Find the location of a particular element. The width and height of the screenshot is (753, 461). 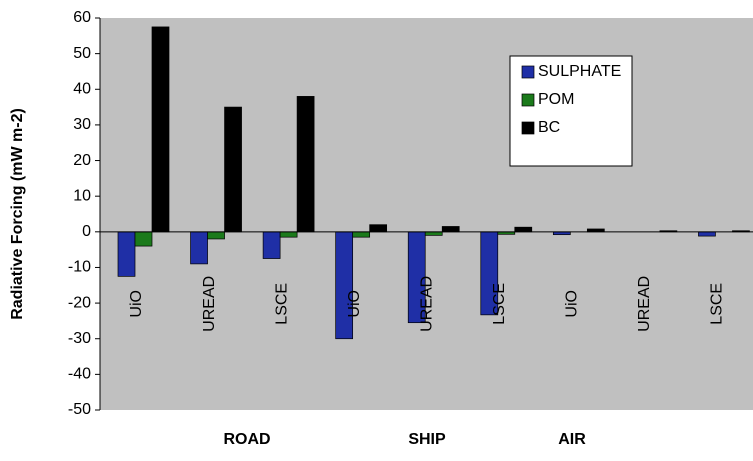

y-tick-label: 30 is located at coordinates (82, 124).